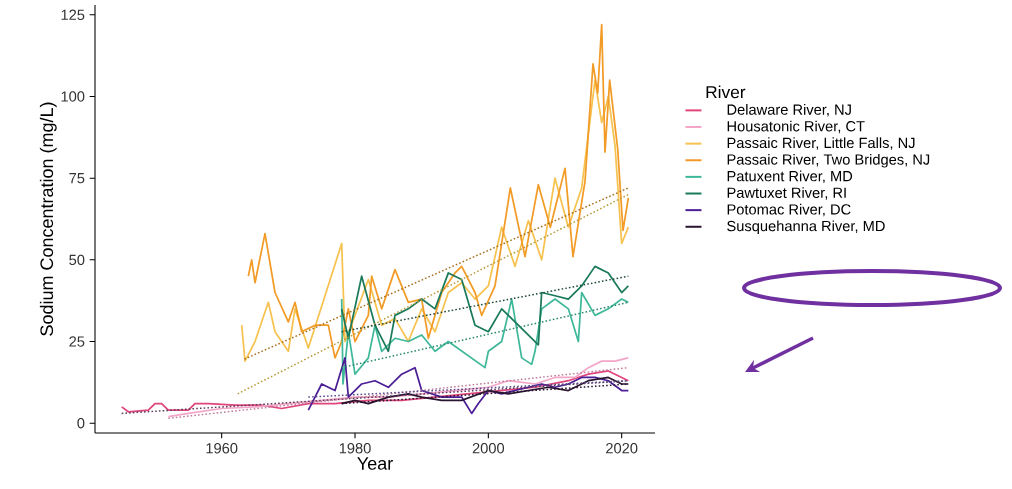 The width and height of the screenshot is (1012, 489). What do you see at coordinates (73, 14) in the screenshot?
I see `y-tick-label: 125` at bounding box center [73, 14].